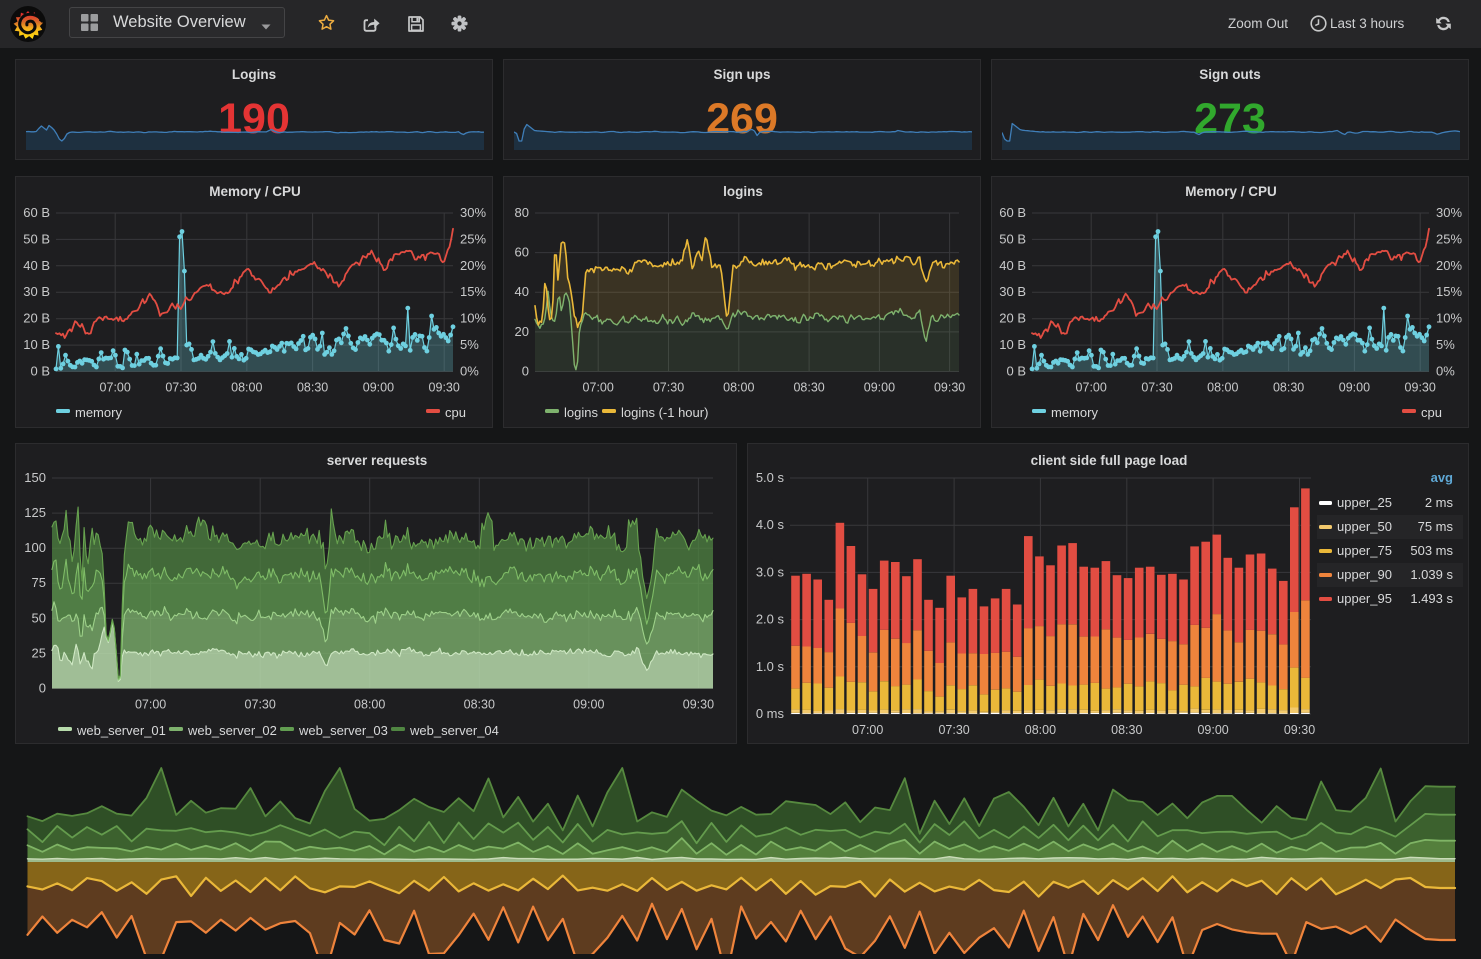  Describe the element at coordinates (39, 582) in the screenshot. I see `svg-text: 75` at that location.